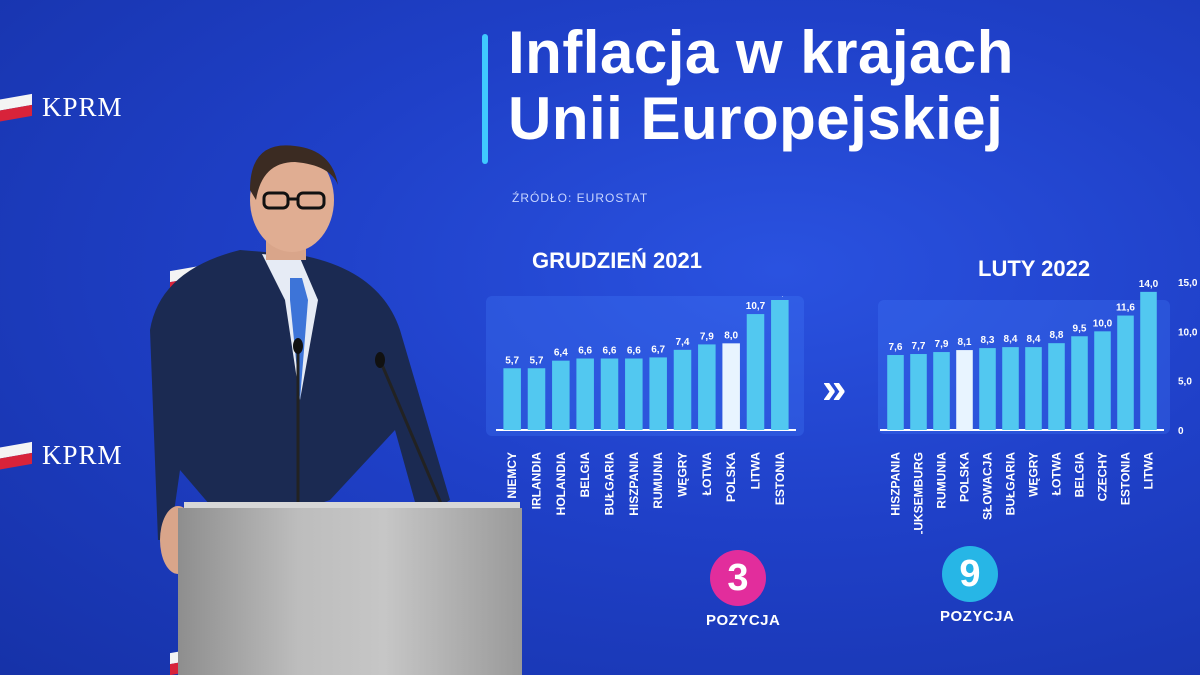 The image size is (1200, 675). Describe the element at coordinates (896, 347) in the screenshot. I see `value-label: 7,6` at that location.